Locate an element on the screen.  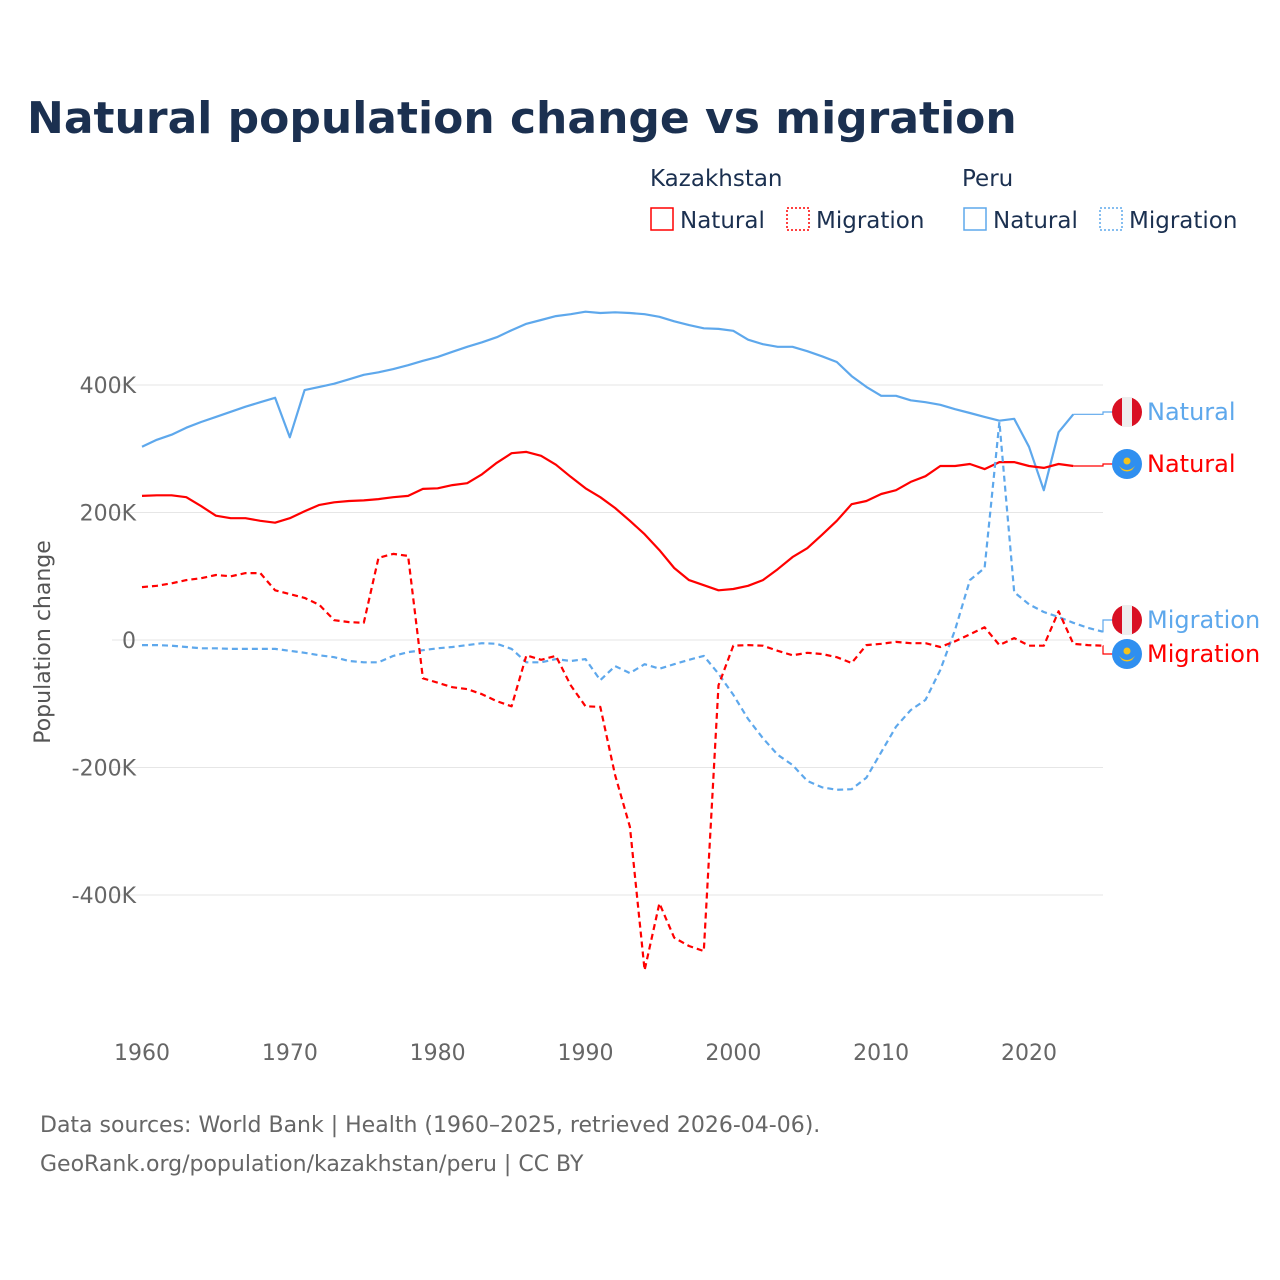
legend-swatch-kz-migration is located at coordinates (798, 219).